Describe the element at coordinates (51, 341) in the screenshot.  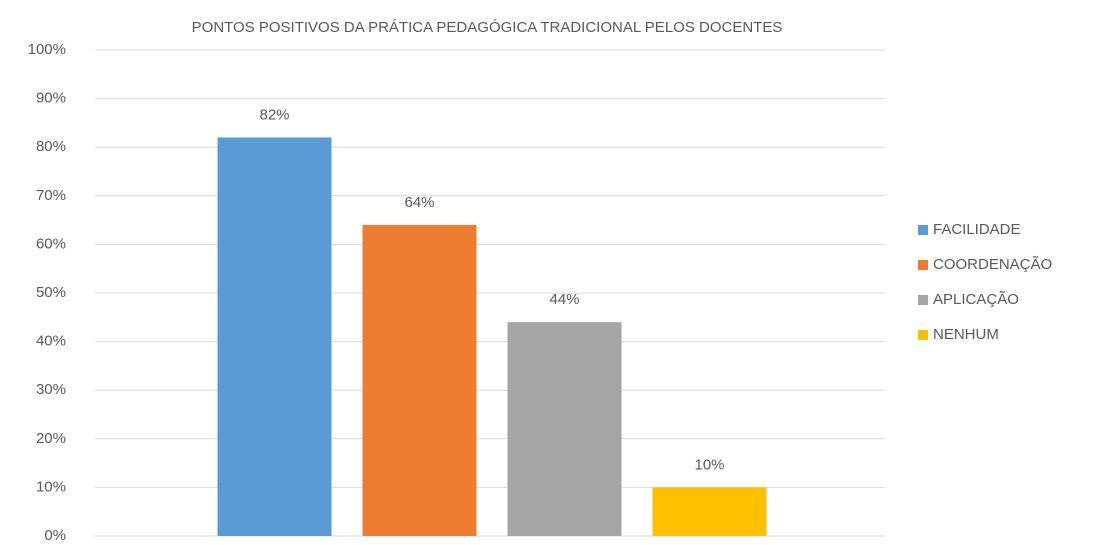
I see `y-tick-label: 40%` at that location.